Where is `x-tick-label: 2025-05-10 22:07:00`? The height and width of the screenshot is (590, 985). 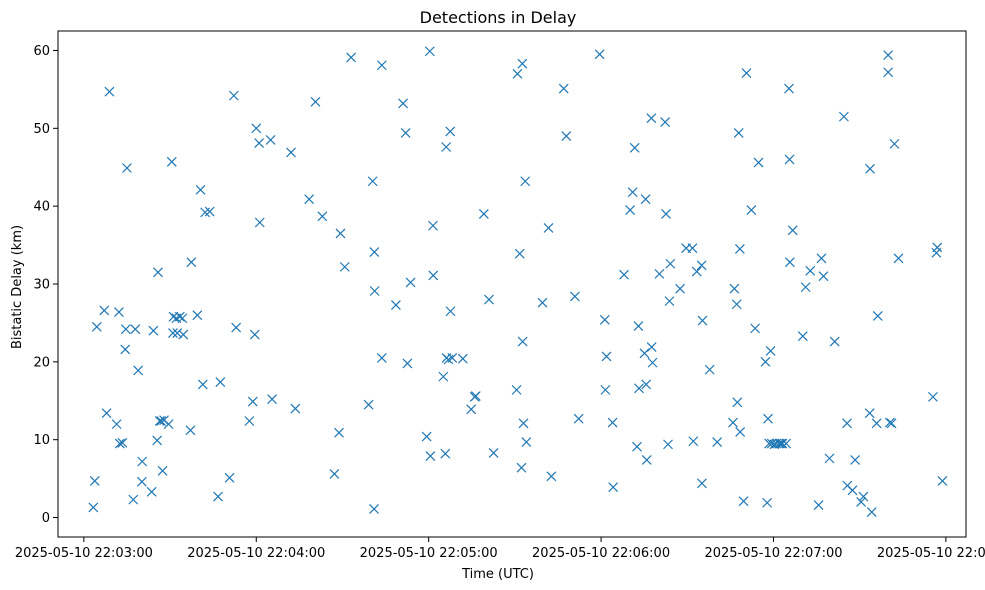 x-tick-label: 2025-05-10 22:07:00 is located at coordinates (773, 553).